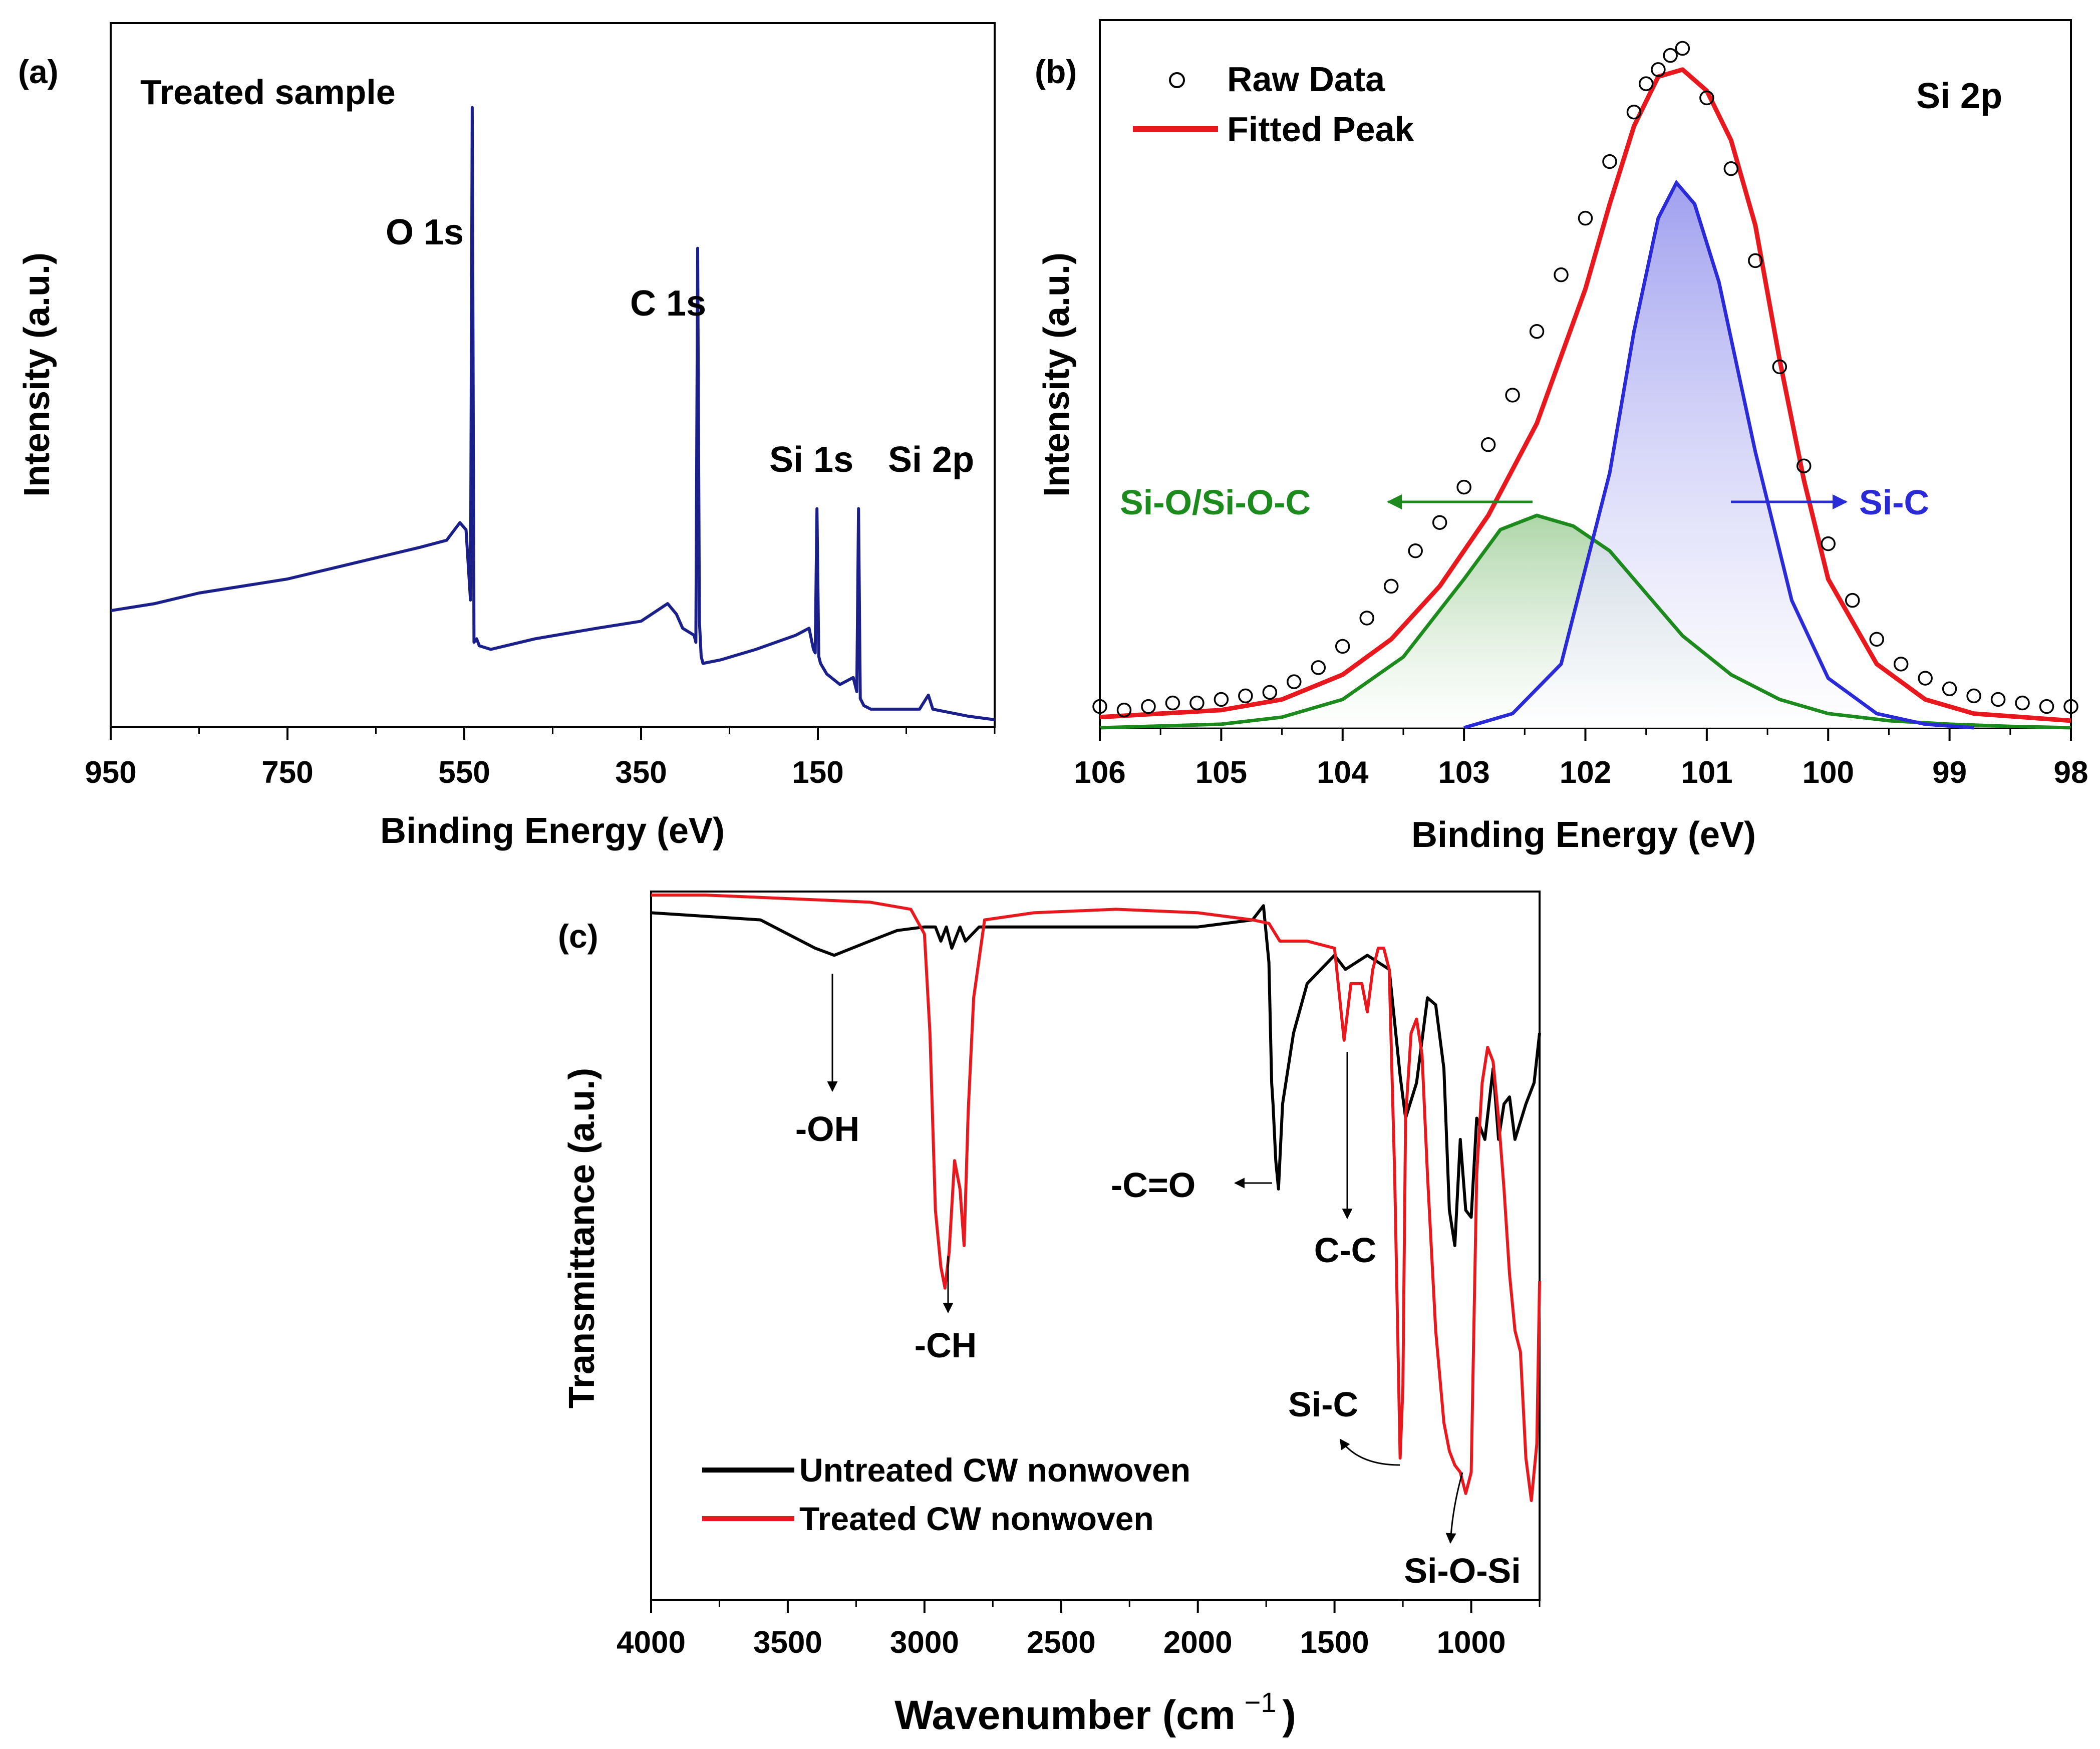  What do you see at coordinates (1061, 1642) in the screenshot?
I see `x-tick-label: 2500` at bounding box center [1061, 1642].